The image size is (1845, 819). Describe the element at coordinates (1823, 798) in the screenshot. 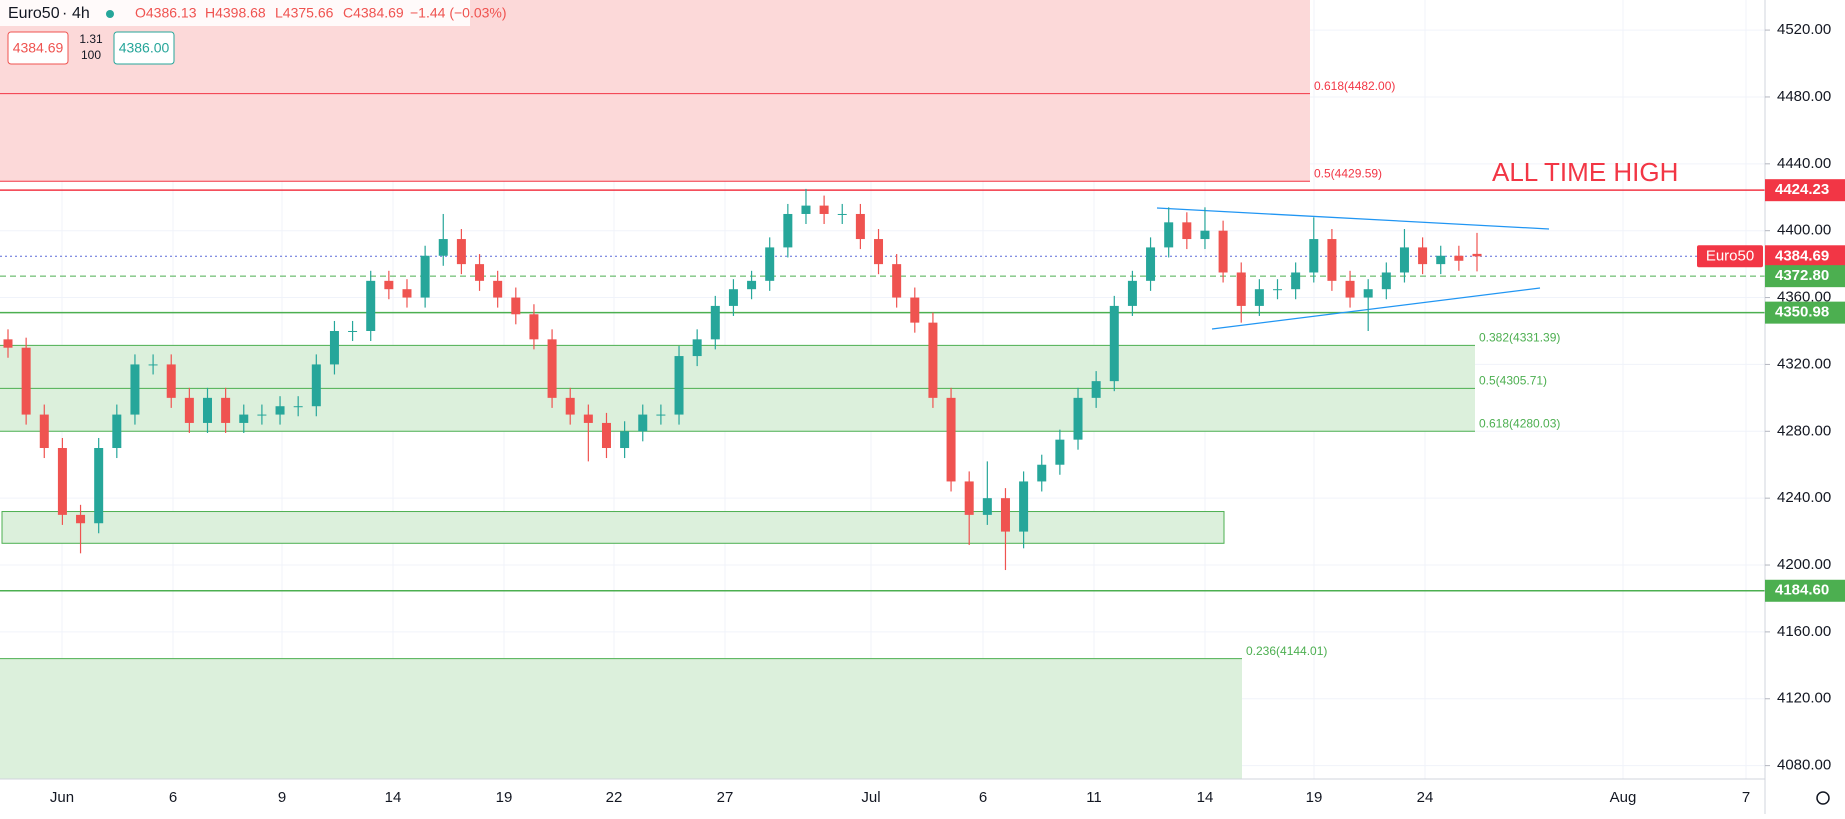

I see `settings-icon` at that location.